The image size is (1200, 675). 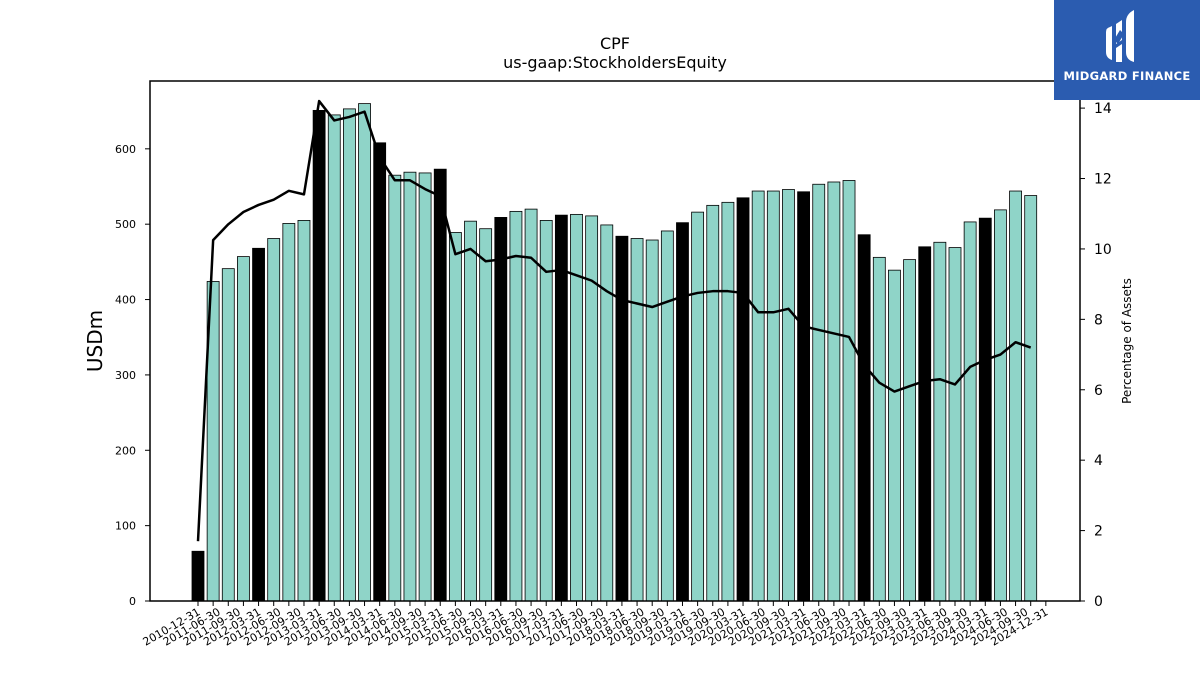 I want to click on y-tick-label: 200, so click(x=125, y=450).